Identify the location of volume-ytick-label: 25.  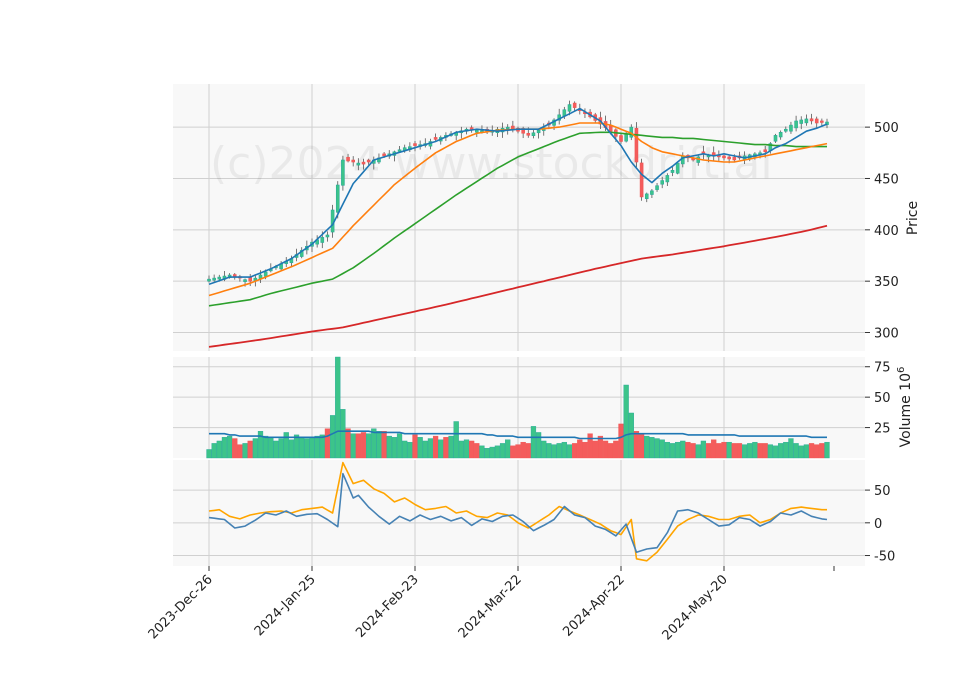
(882, 429).